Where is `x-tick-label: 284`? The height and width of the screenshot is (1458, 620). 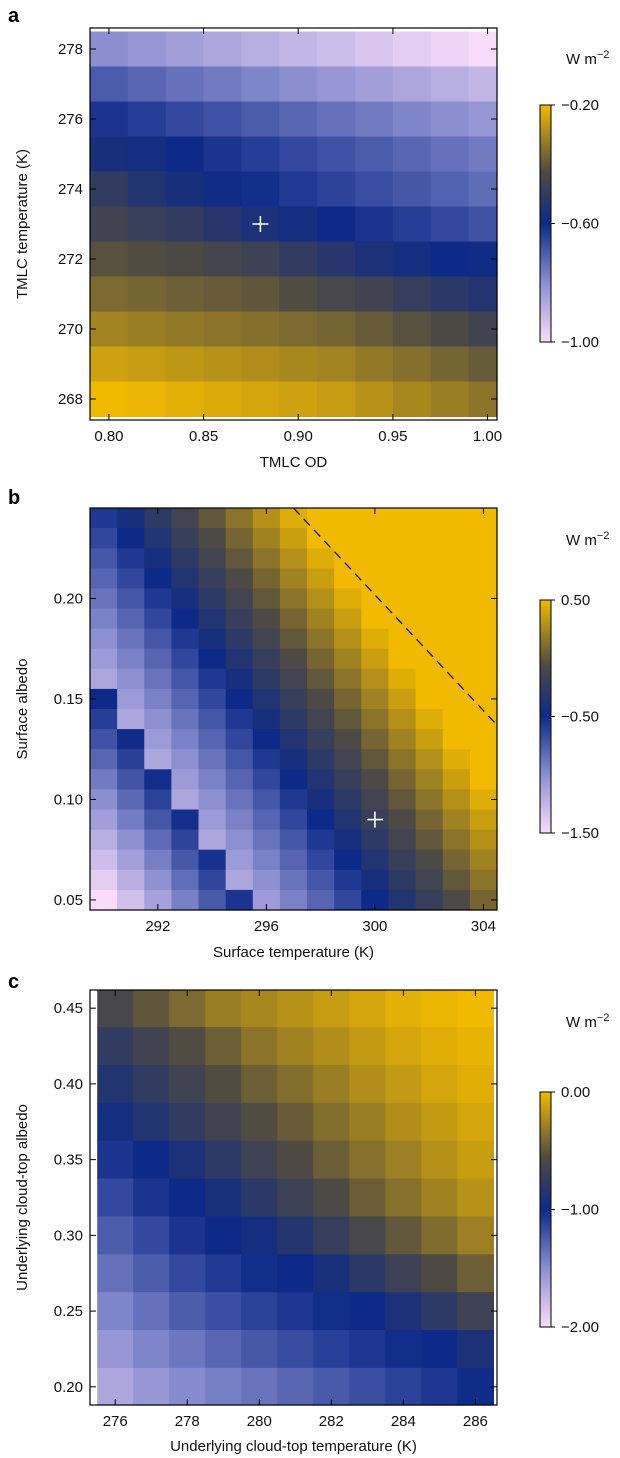 x-tick-label: 284 is located at coordinates (403, 1421).